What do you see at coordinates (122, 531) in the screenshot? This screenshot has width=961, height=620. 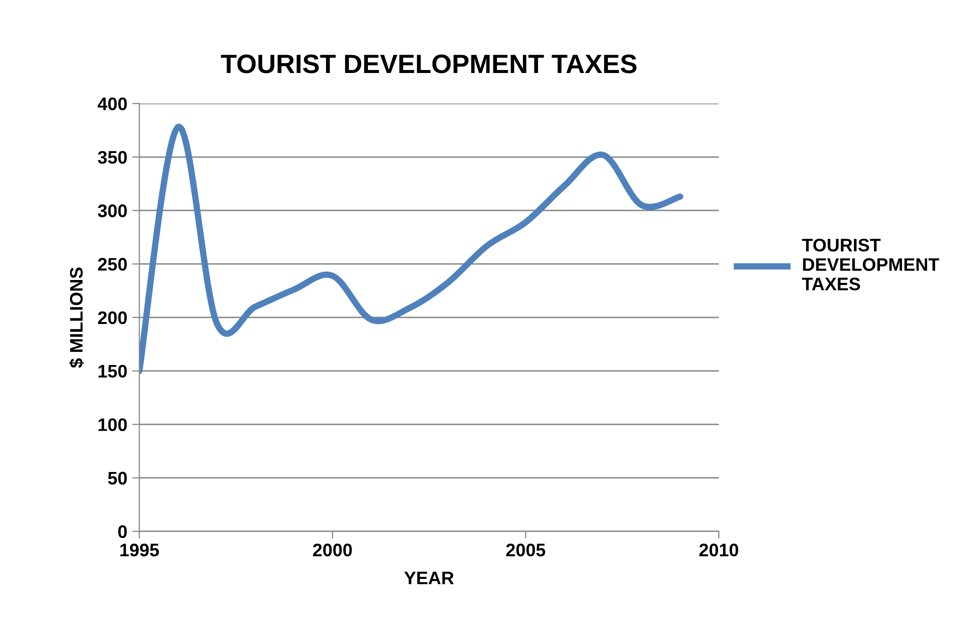 I see `y-tick-label: 0` at bounding box center [122, 531].